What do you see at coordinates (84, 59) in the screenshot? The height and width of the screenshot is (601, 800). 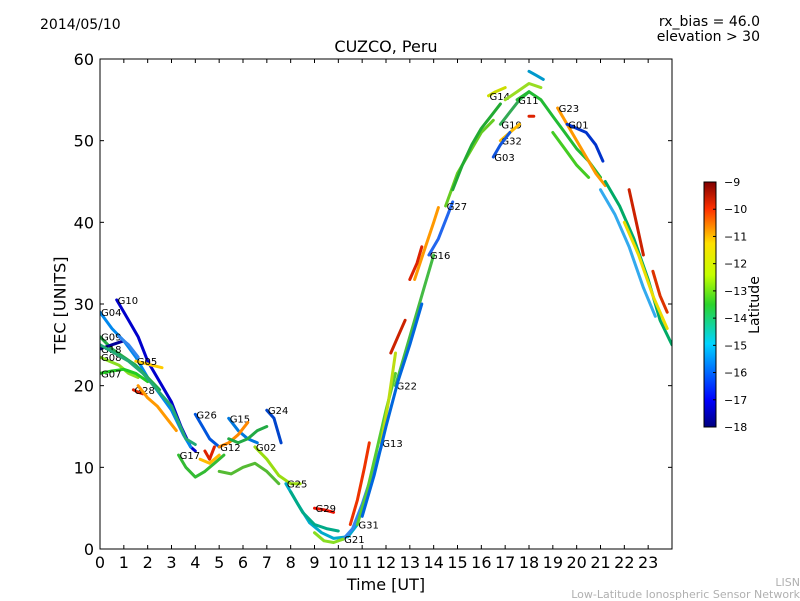 I see `y-tick-label: 60` at bounding box center [84, 59].